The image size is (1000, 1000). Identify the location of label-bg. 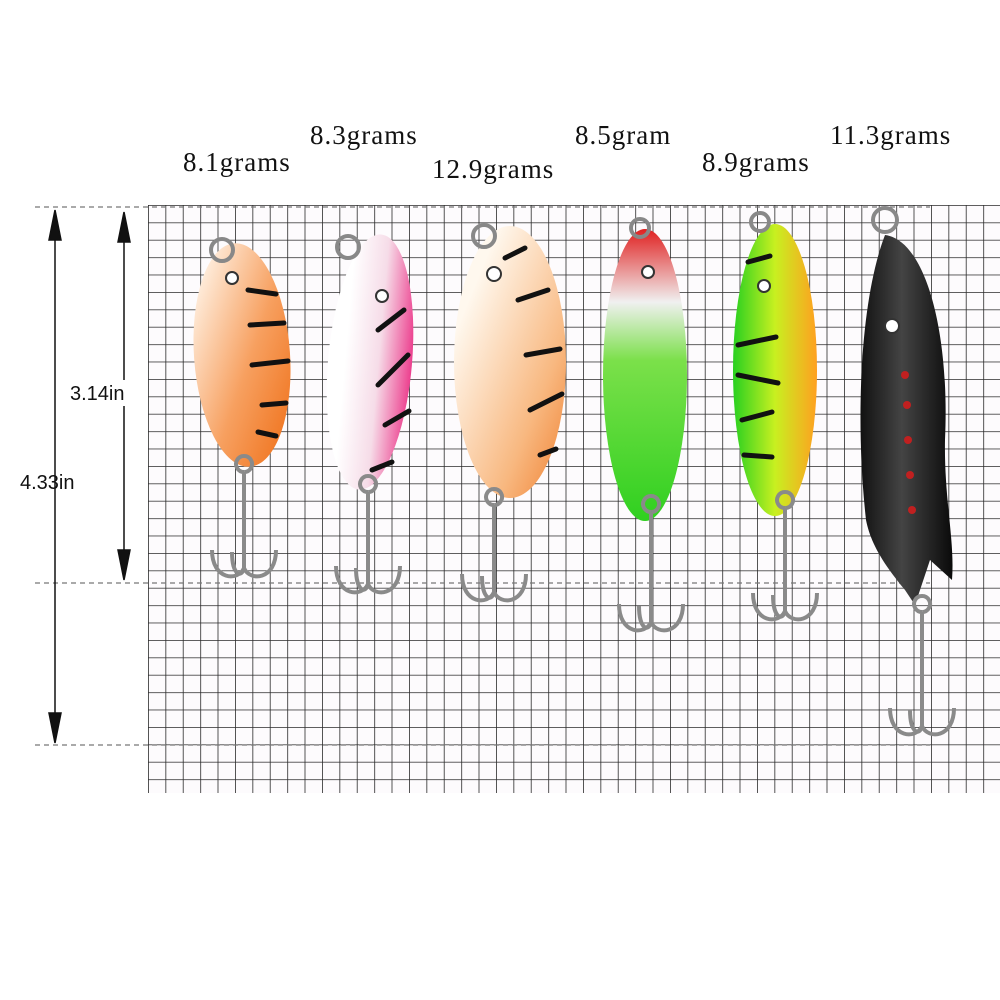
(104, 393).